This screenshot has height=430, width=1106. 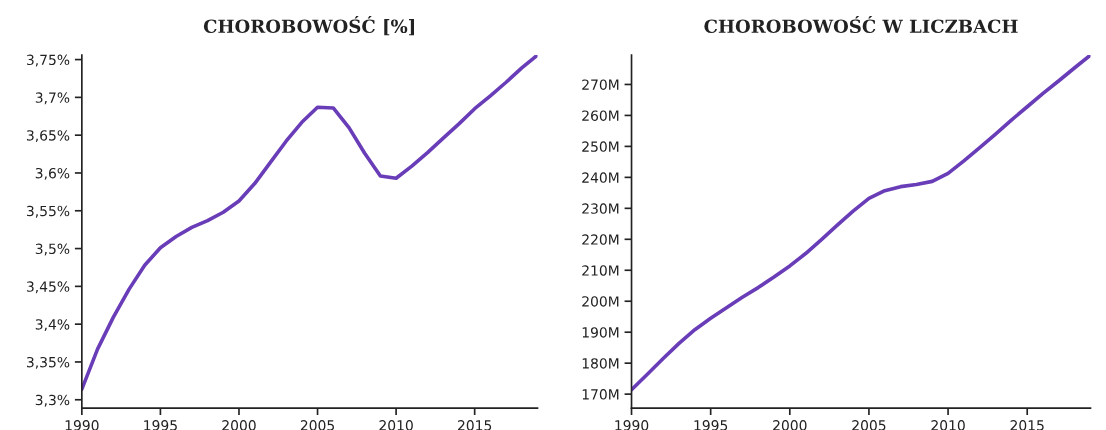 What do you see at coordinates (48, 287) in the screenshot?
I see `y-tick-label: 3,45%` at bounding box center [48, 287].